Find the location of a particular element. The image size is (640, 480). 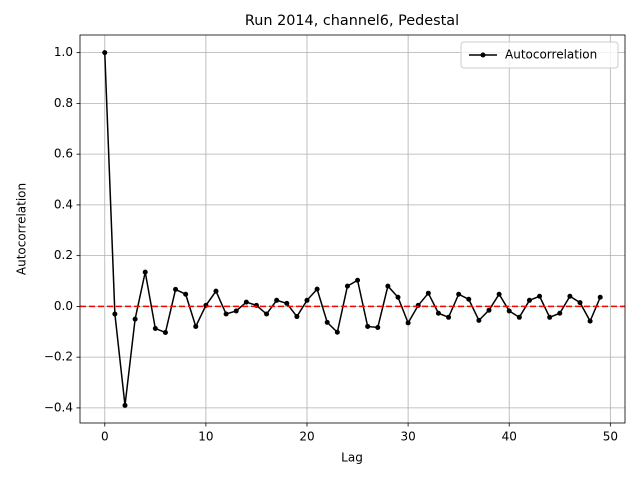

x-tick-label: 40 is located at coordinates (509, 437).